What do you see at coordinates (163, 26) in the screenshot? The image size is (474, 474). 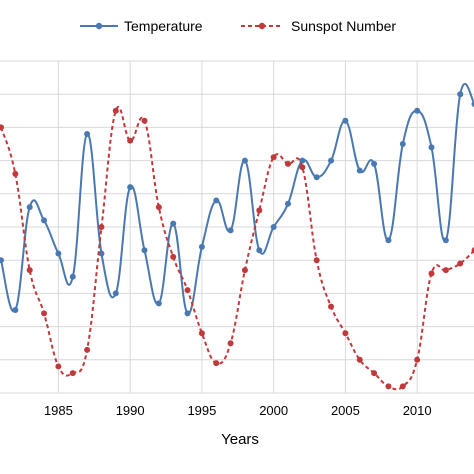 I see `legend-label-temperature: Temperature` at bounding box center [163, 26].